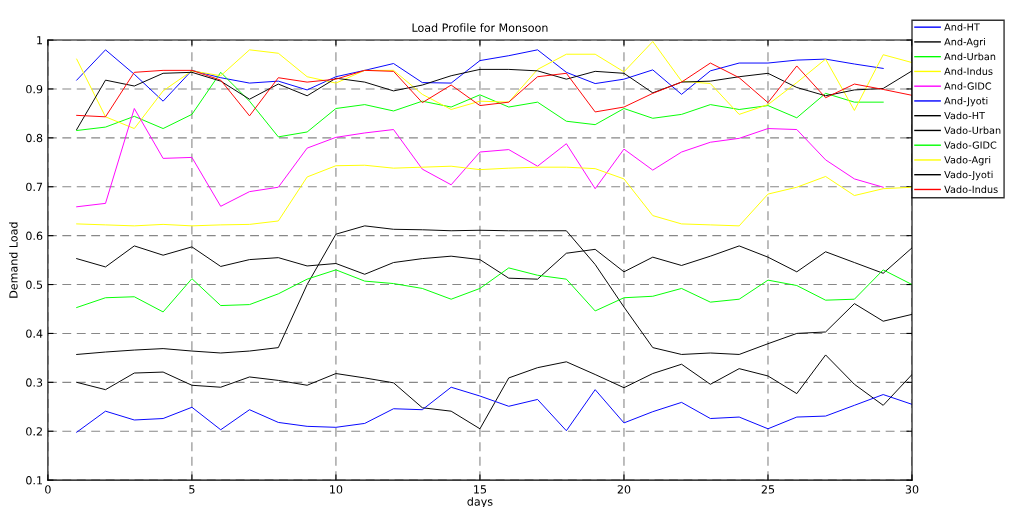 This screenshot has width=1019, height=507. Describe the element at coordinates (968, 175) in the screenshot. I see `legend-label: Vado-Jyoti` at that location.